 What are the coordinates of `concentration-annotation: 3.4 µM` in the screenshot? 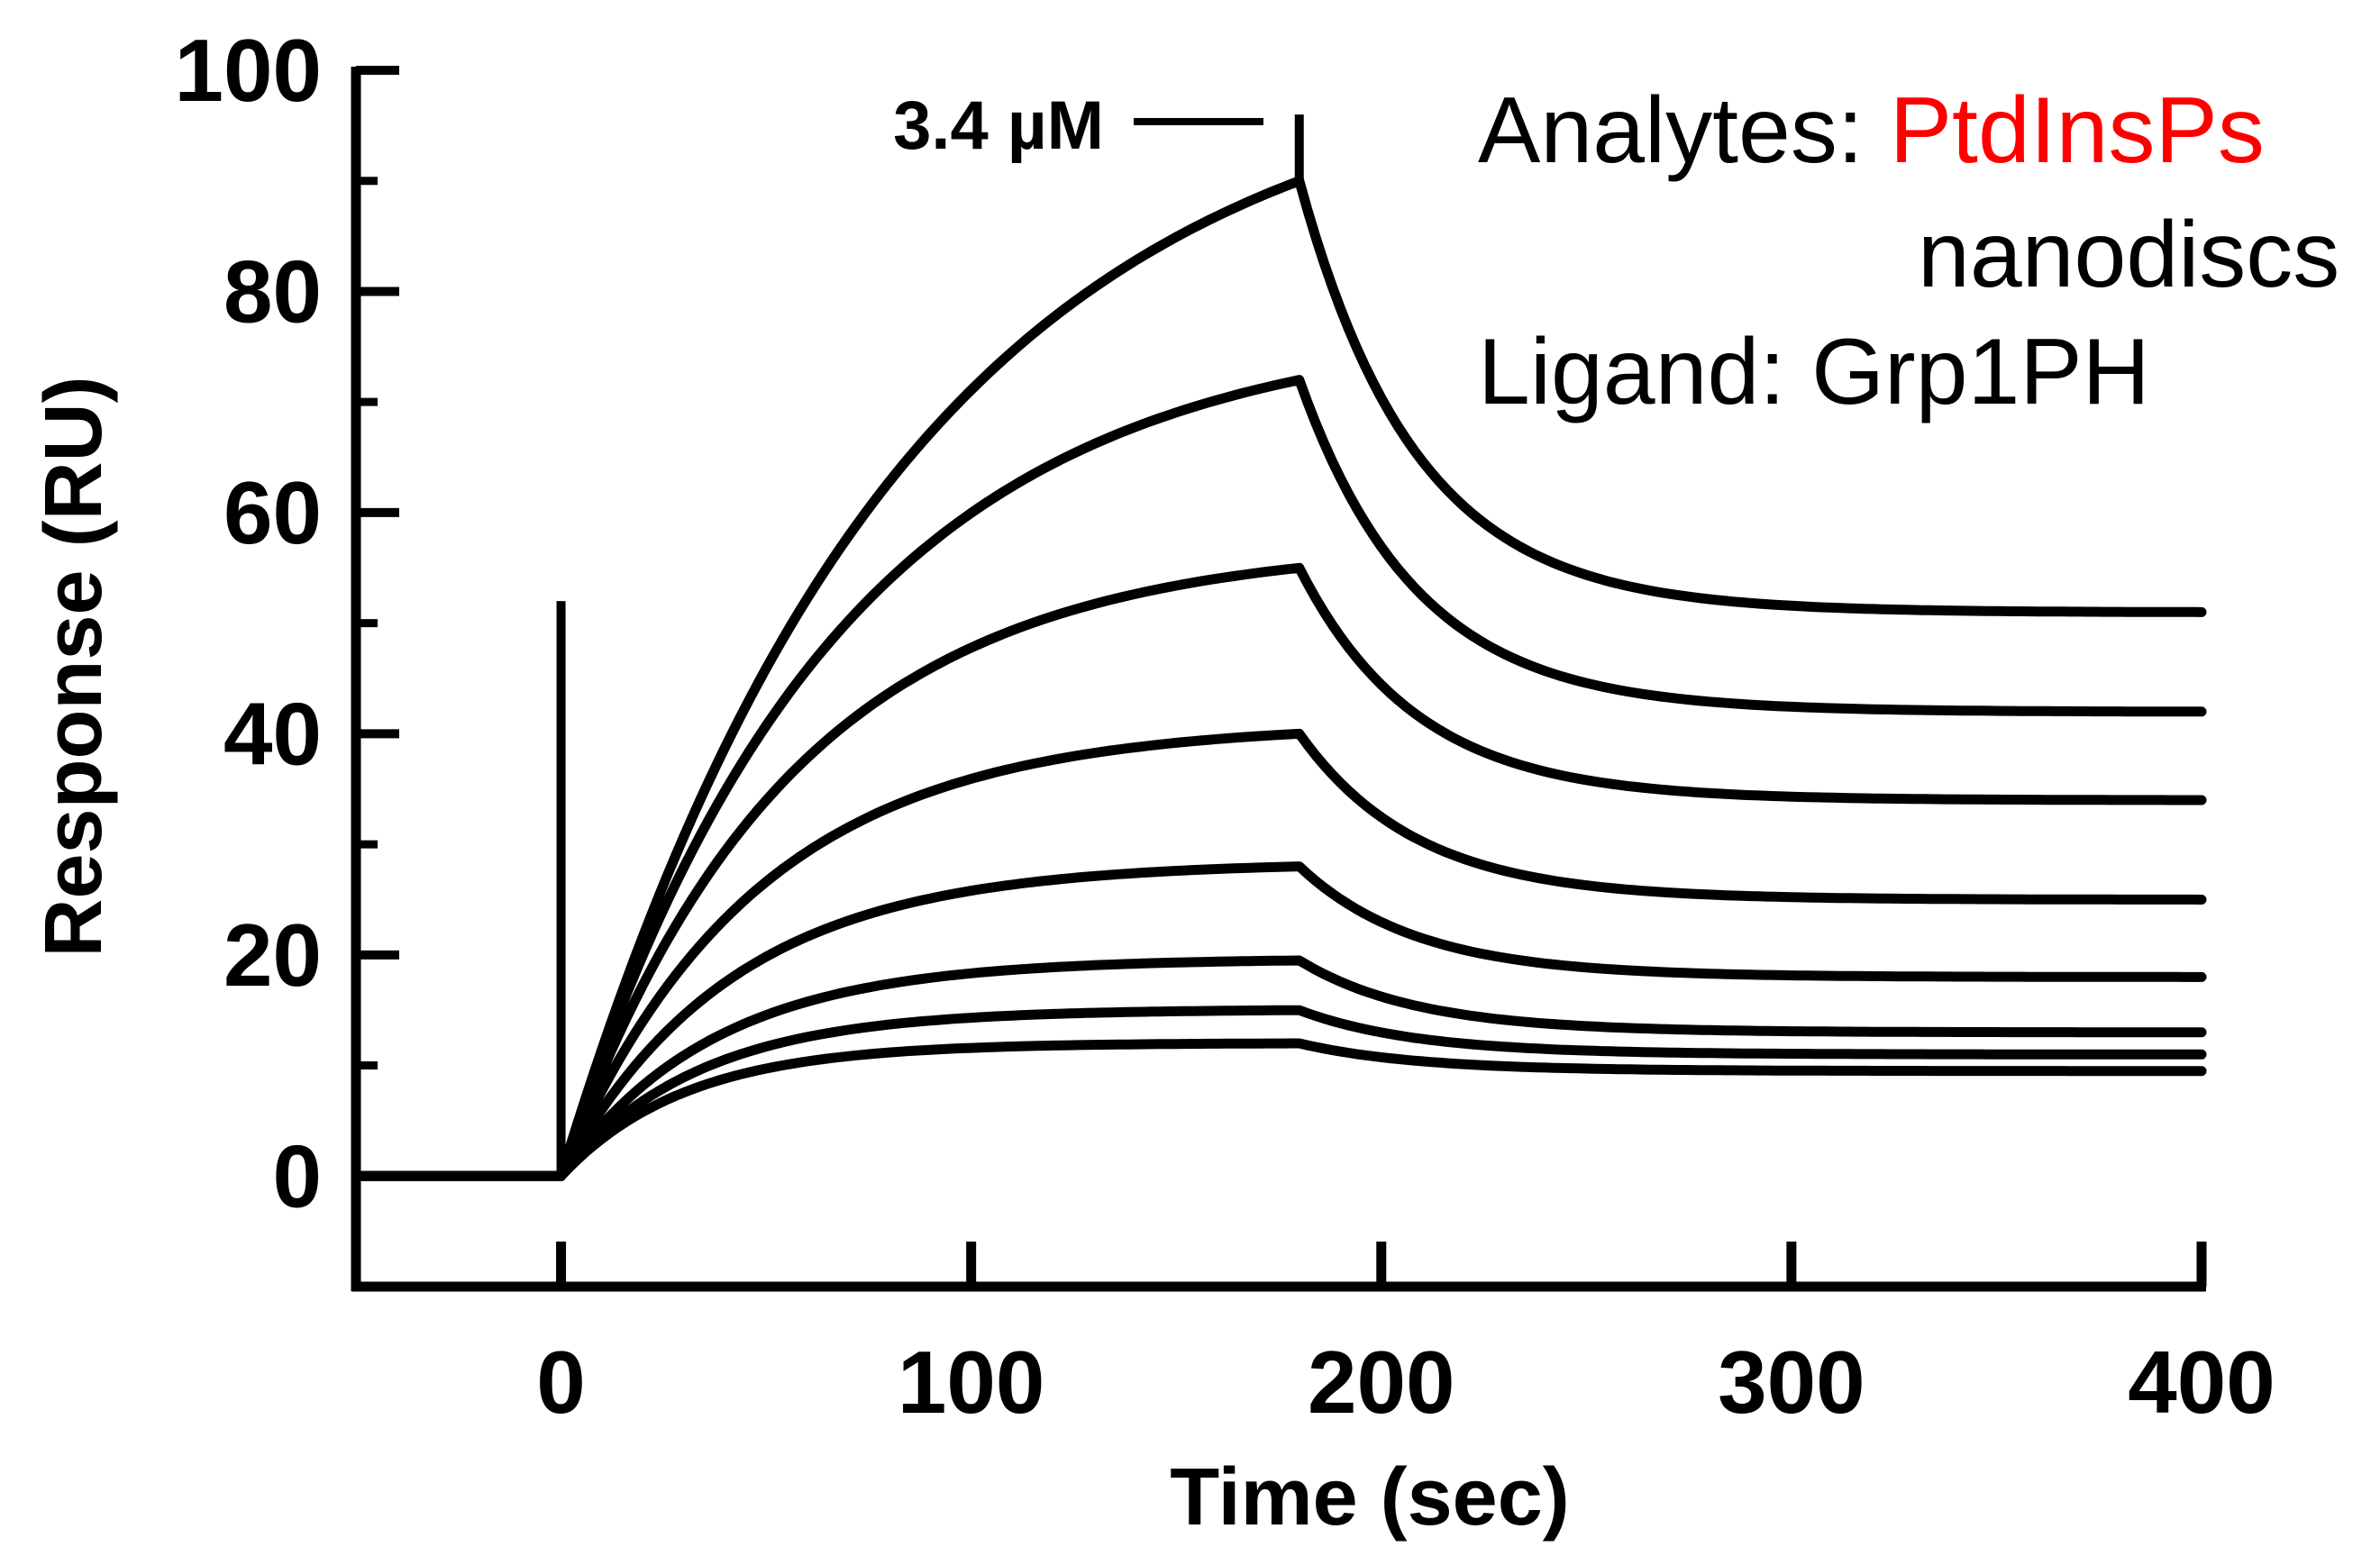 It's located at (999, 125).